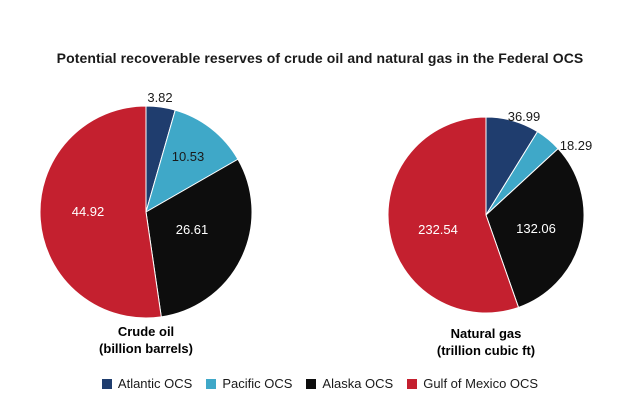  I want to click on natural-gas-label-pacific: 18.29, so click(576, 145).